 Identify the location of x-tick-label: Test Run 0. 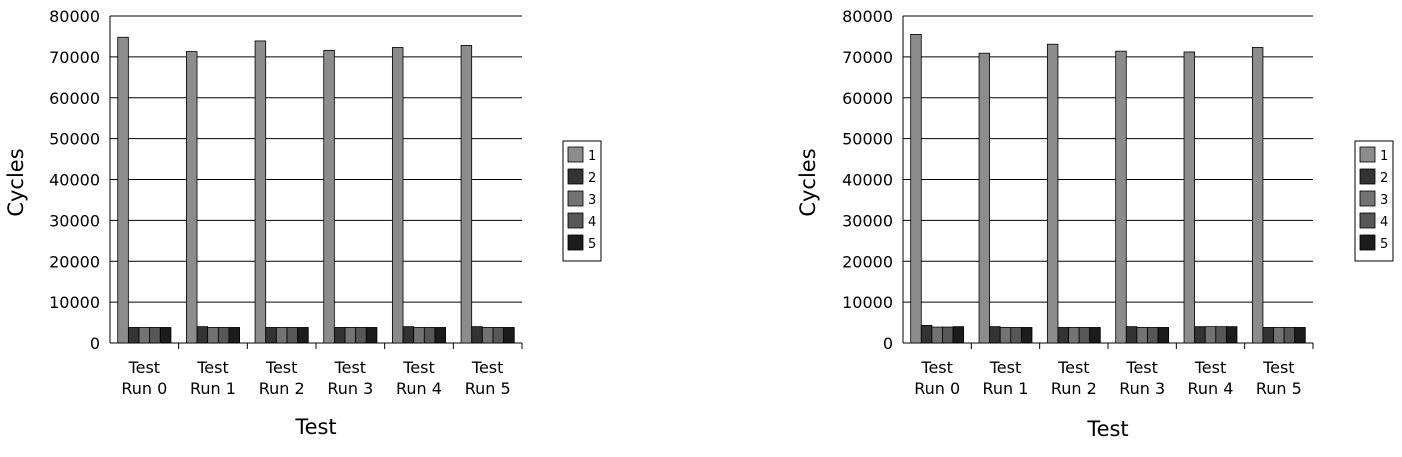
(937, 378).